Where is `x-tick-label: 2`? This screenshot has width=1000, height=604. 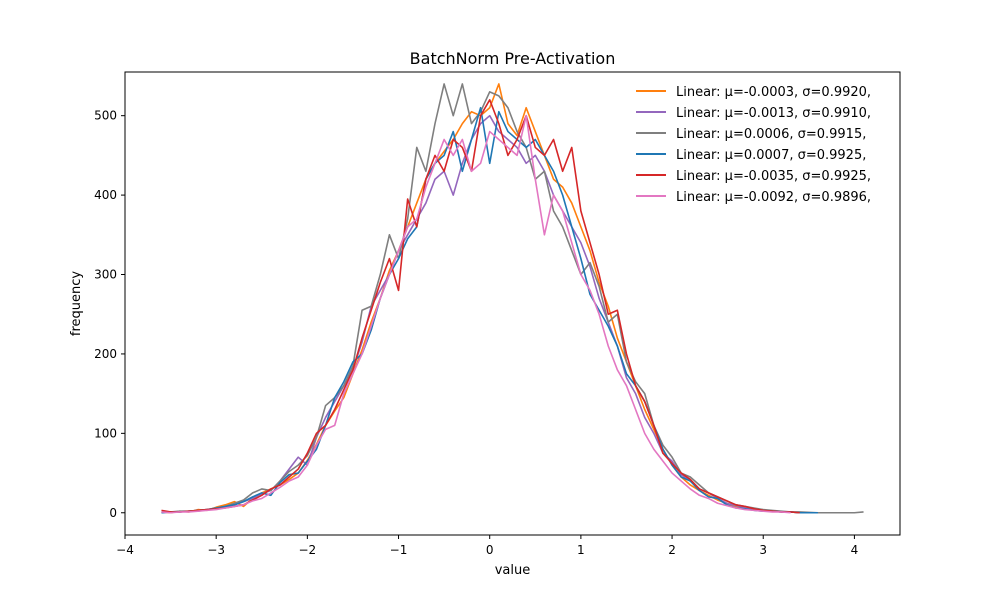
x-tick-label: 2 is located at coordinates (672, 550).